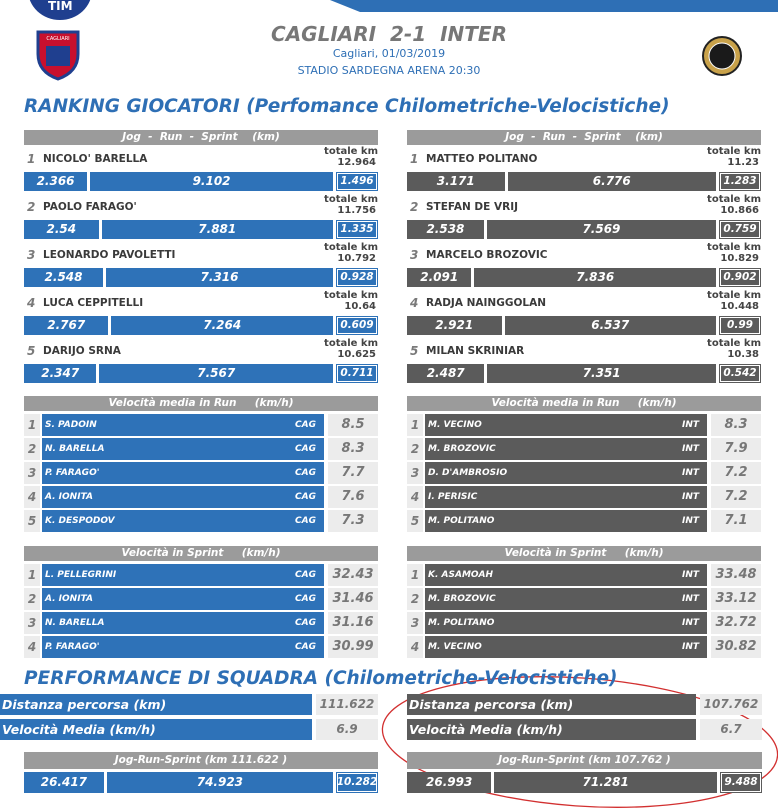 This screenshot has height=811, width=778. I want to click on value: 8.5, so click(353, 425).